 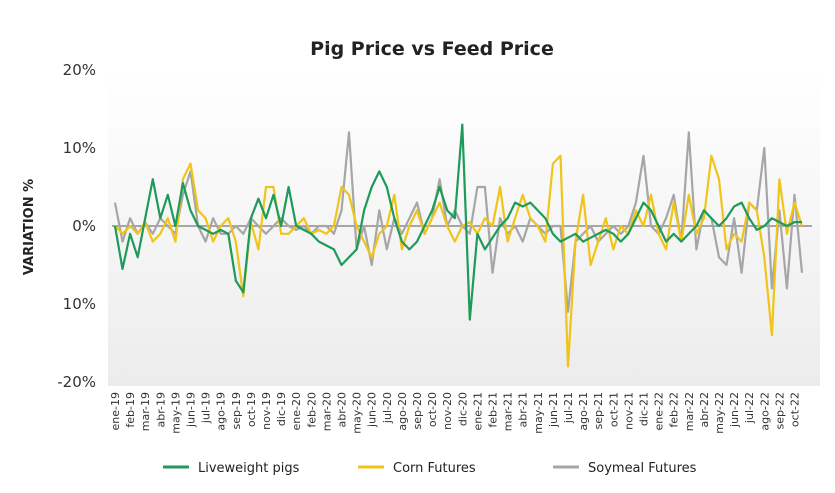 What do you see at coordinates (417, 410) in the screenshot?
I see `x-tick-label: sep-20` at bounding box center [417, 410].